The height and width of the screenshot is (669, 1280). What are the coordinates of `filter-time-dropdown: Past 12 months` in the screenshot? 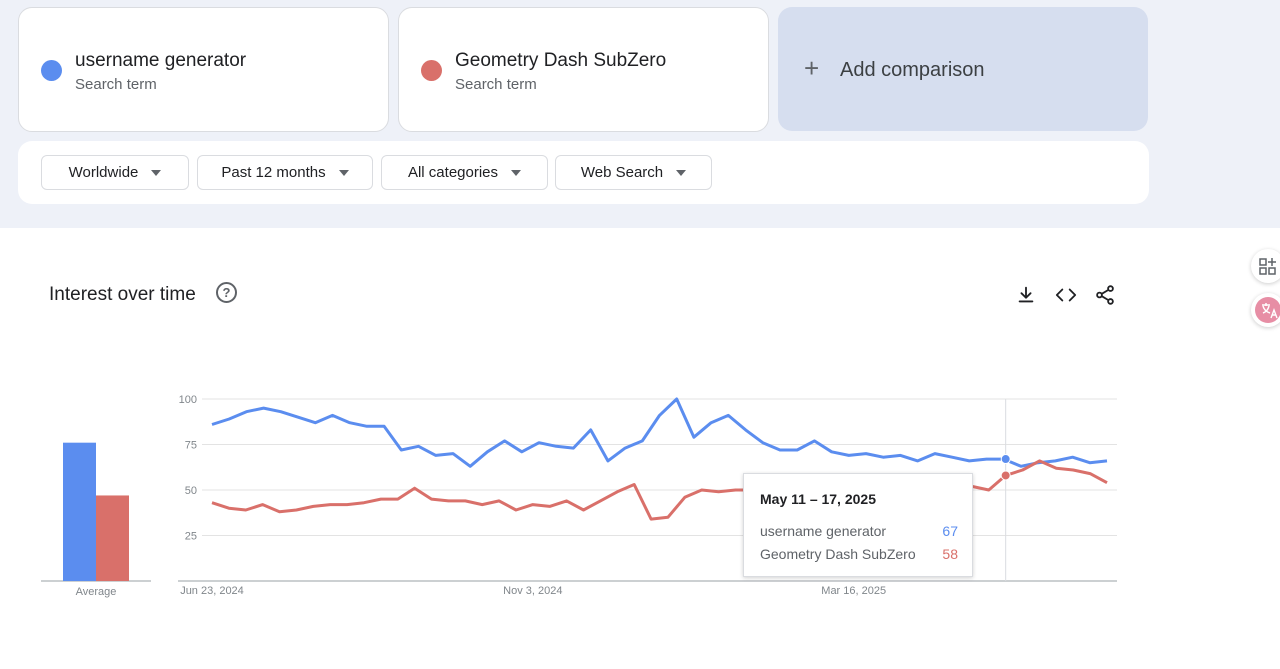 It's located at (285, 172).